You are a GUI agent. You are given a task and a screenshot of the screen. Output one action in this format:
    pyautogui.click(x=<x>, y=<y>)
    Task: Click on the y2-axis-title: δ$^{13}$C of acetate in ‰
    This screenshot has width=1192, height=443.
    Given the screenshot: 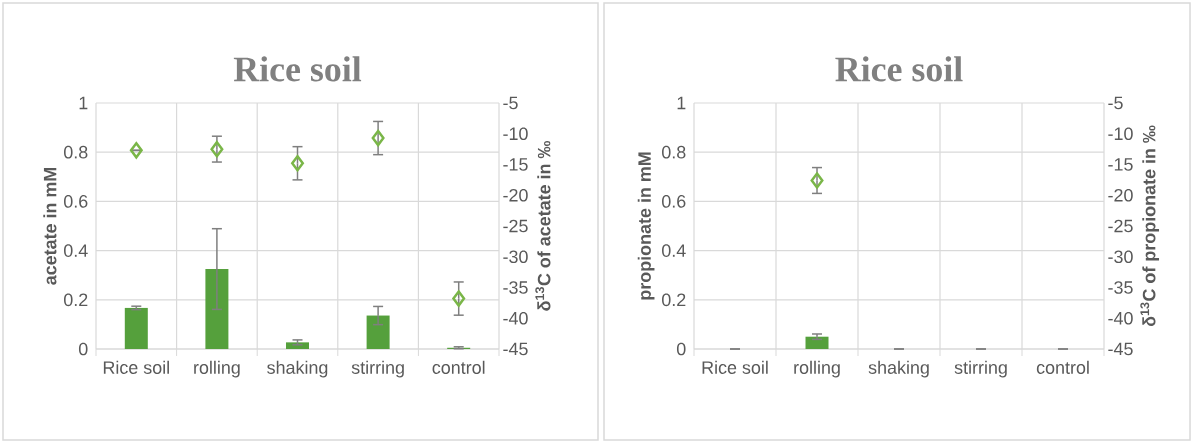 What is the action you would take?
    pyautogui.click(x=543, y=225)
    